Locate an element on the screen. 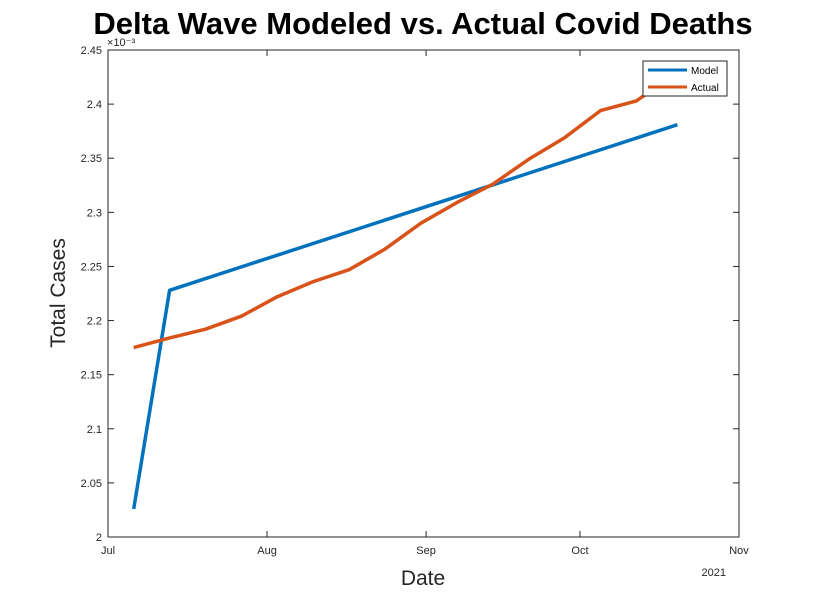  y-tick-label: 2.15 is located at coordinates (91, 376).